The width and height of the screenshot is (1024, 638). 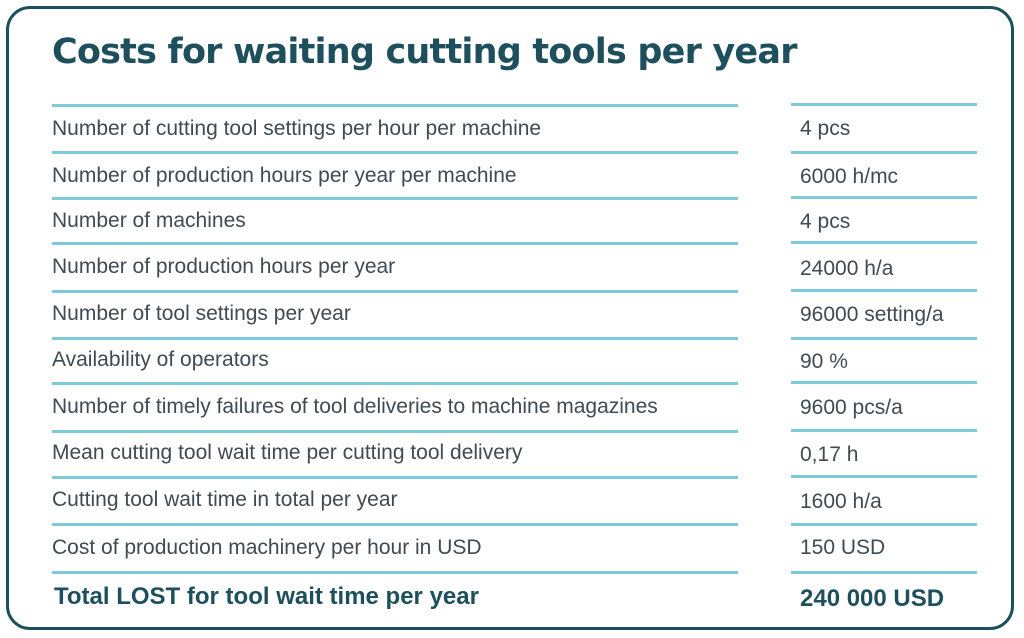 What do you see at coordinates (851, 407) in the screenshot?
I see `row-value: 9600 pcs/a` at bounding box center [851, 407].